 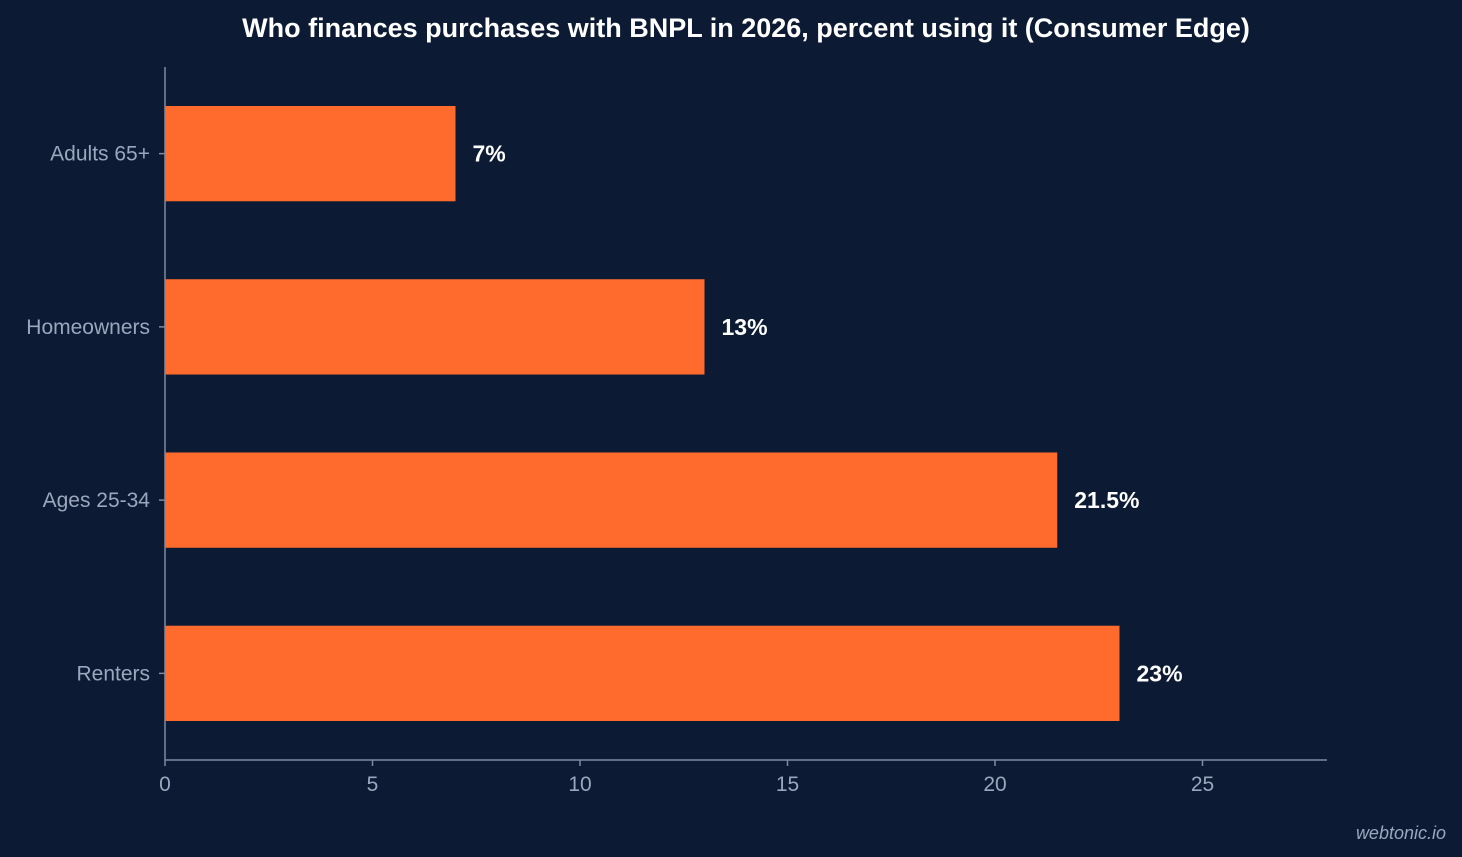 I want to click on x-tick-label-0: 0, so click(x=165, y=784).